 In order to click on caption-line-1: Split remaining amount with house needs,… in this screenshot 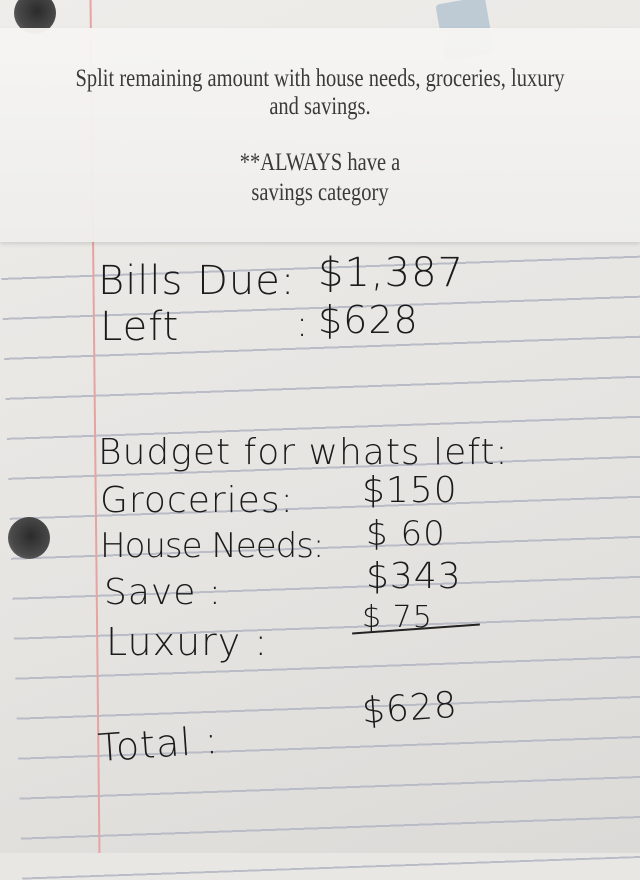, I will do `click(320, 78)`.